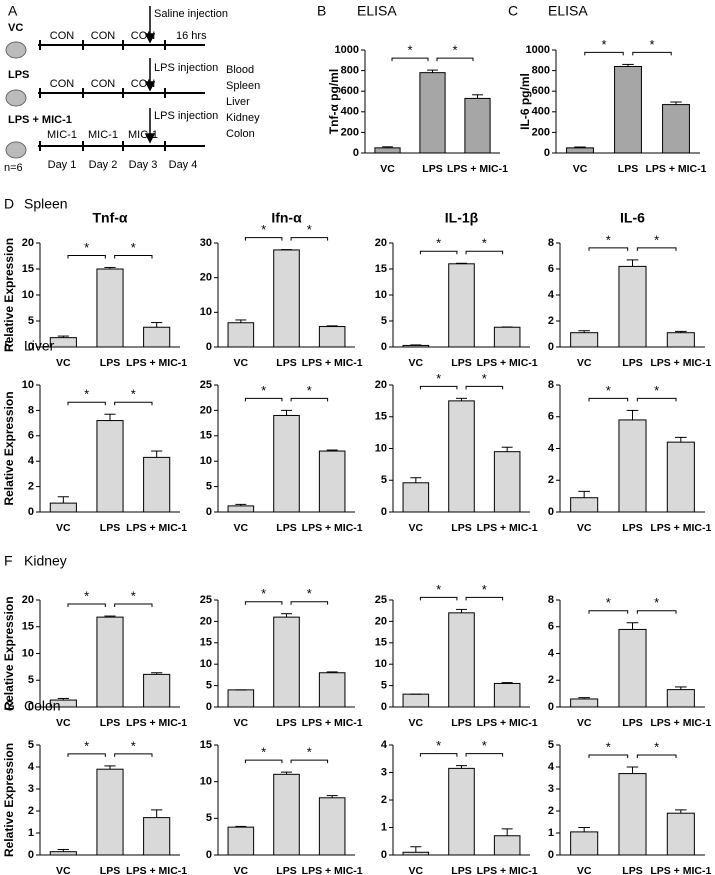 This screenshot has height=875, width=715. What do you see at coordinates (632, 218) in the screenshot?
I see `chart-title: IL-6` at bounding box center [632, 218].